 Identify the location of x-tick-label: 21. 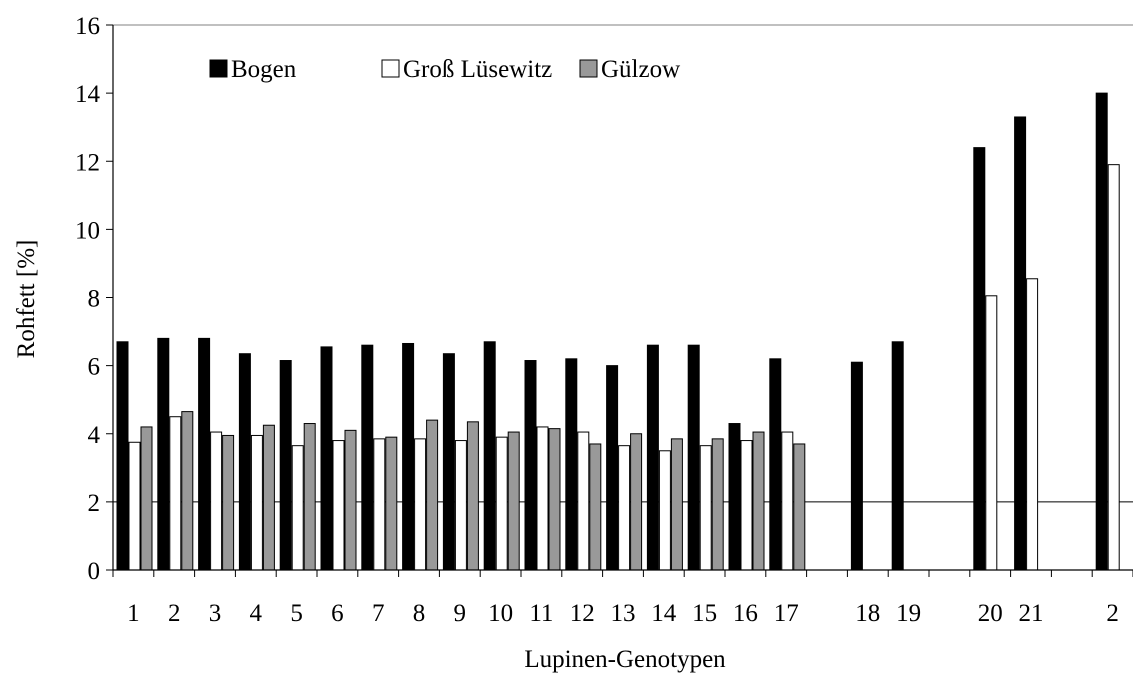
(1031, 613).